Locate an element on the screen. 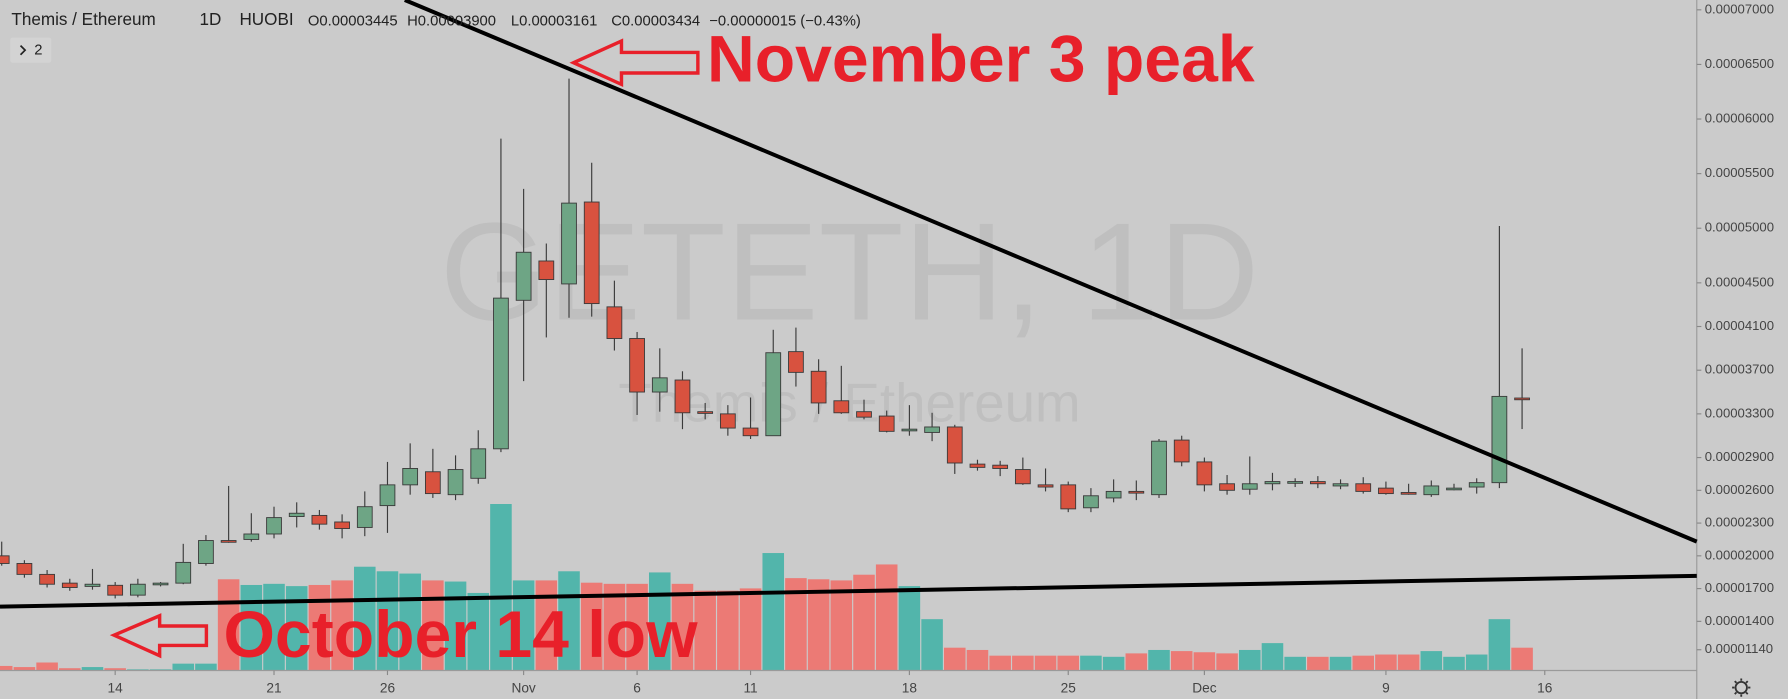 The image size is (1788, 699). indicators-toggle: 2 is located at coordinates (31, 50).